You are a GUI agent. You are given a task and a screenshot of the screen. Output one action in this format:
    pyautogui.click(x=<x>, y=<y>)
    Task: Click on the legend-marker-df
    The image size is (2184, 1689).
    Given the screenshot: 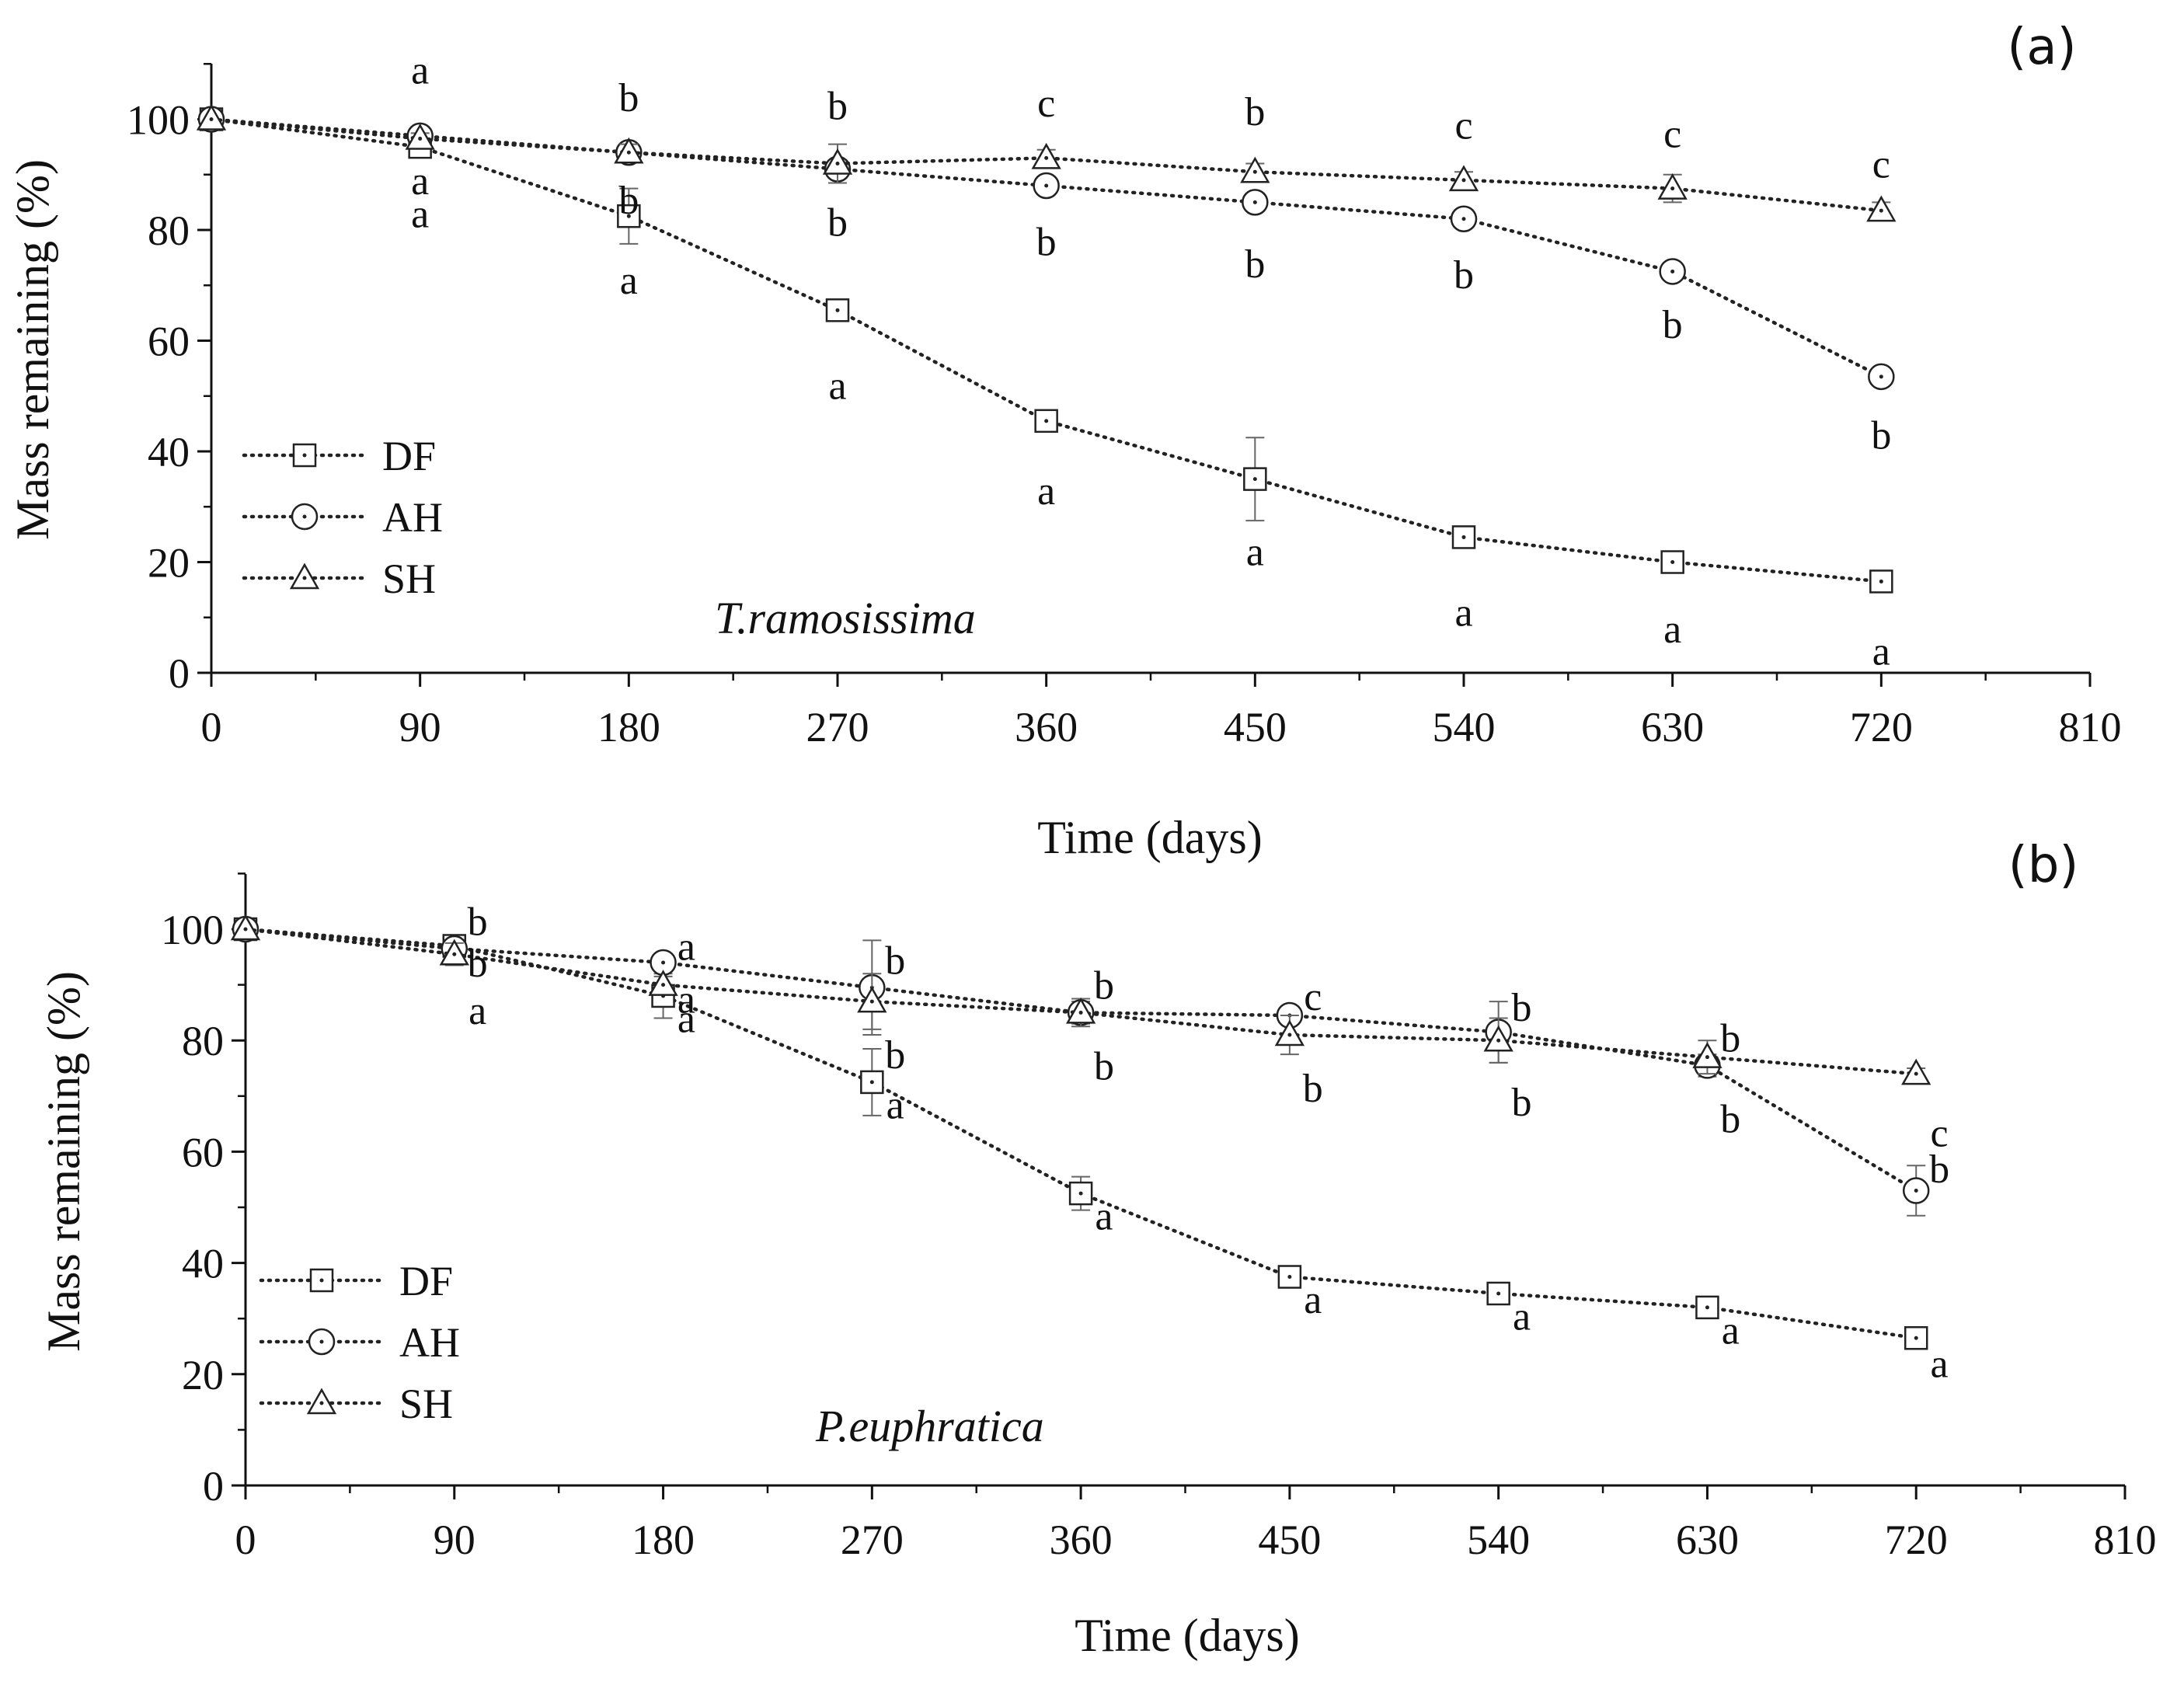 What is the action you would take?
    pyautogui.click(x=322, y=1280)
    